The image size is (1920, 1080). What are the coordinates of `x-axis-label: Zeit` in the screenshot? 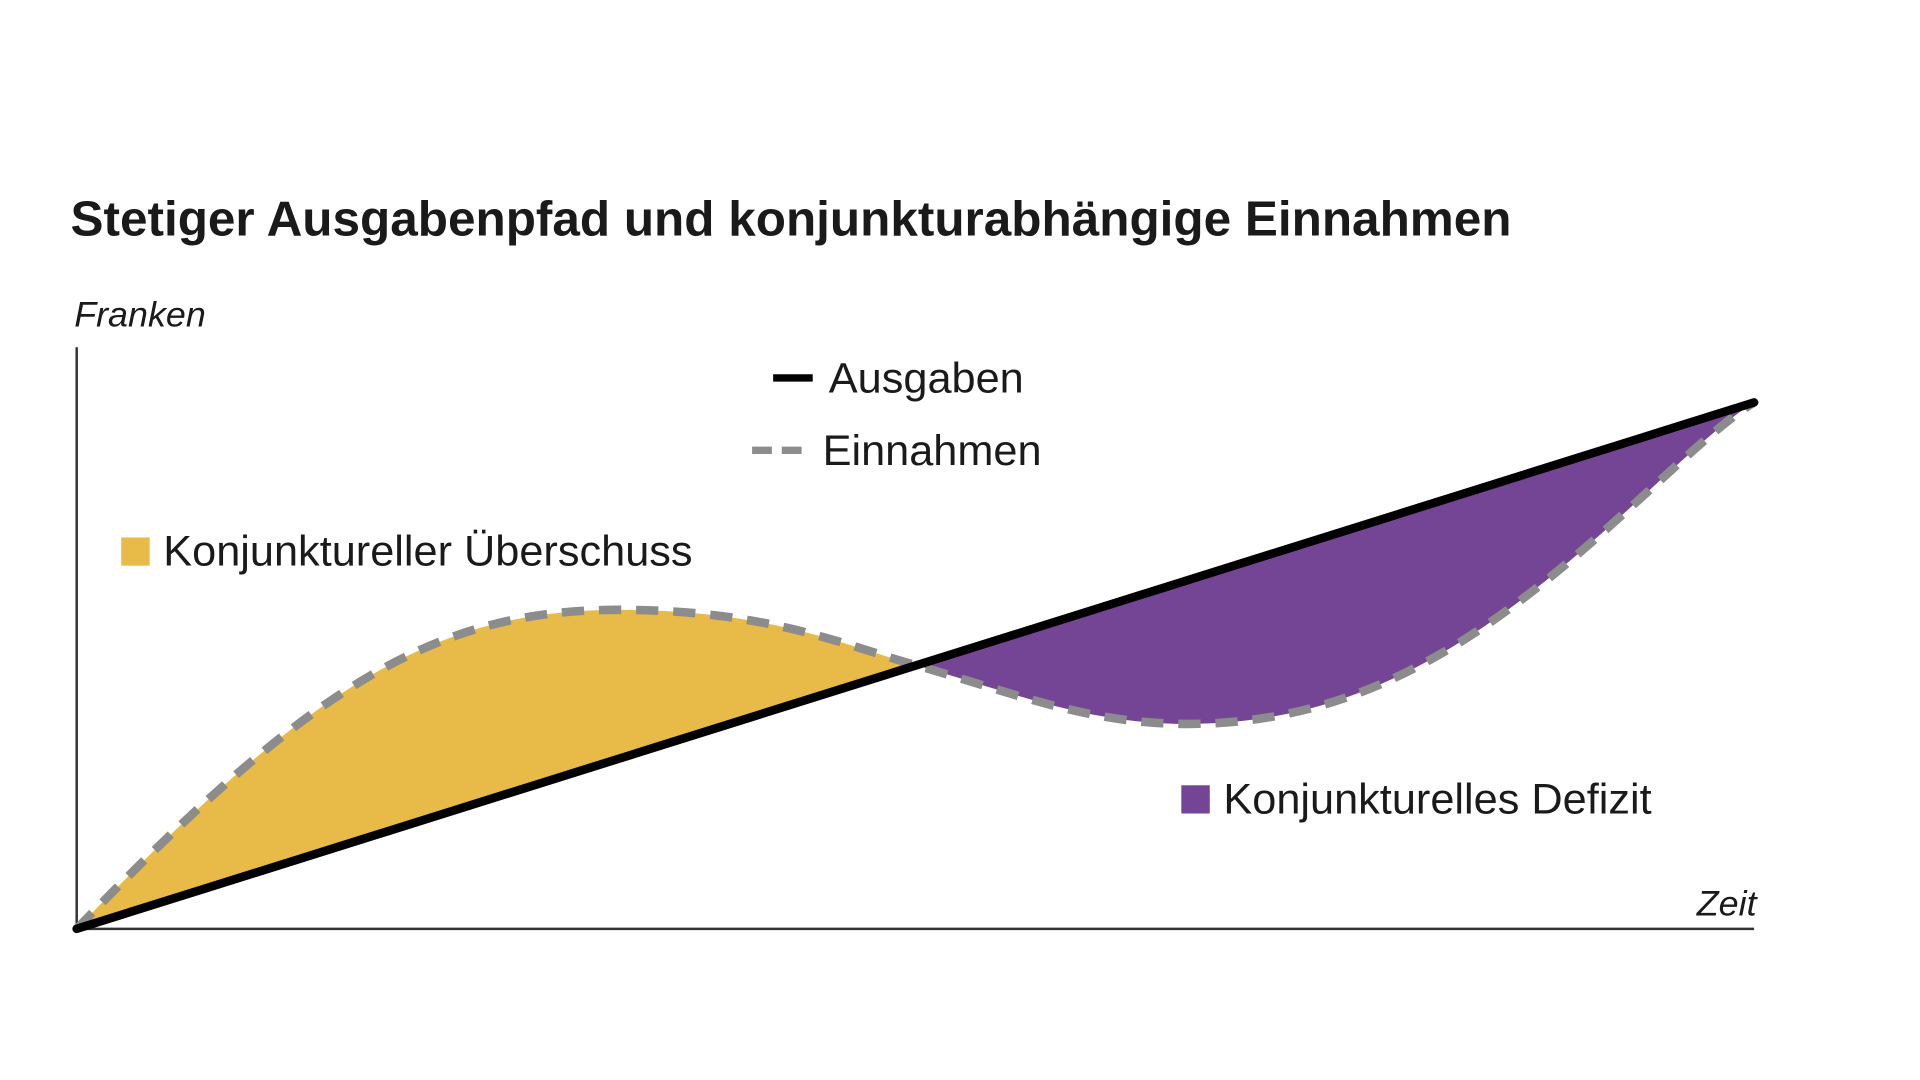 It's located at (1727, 903).